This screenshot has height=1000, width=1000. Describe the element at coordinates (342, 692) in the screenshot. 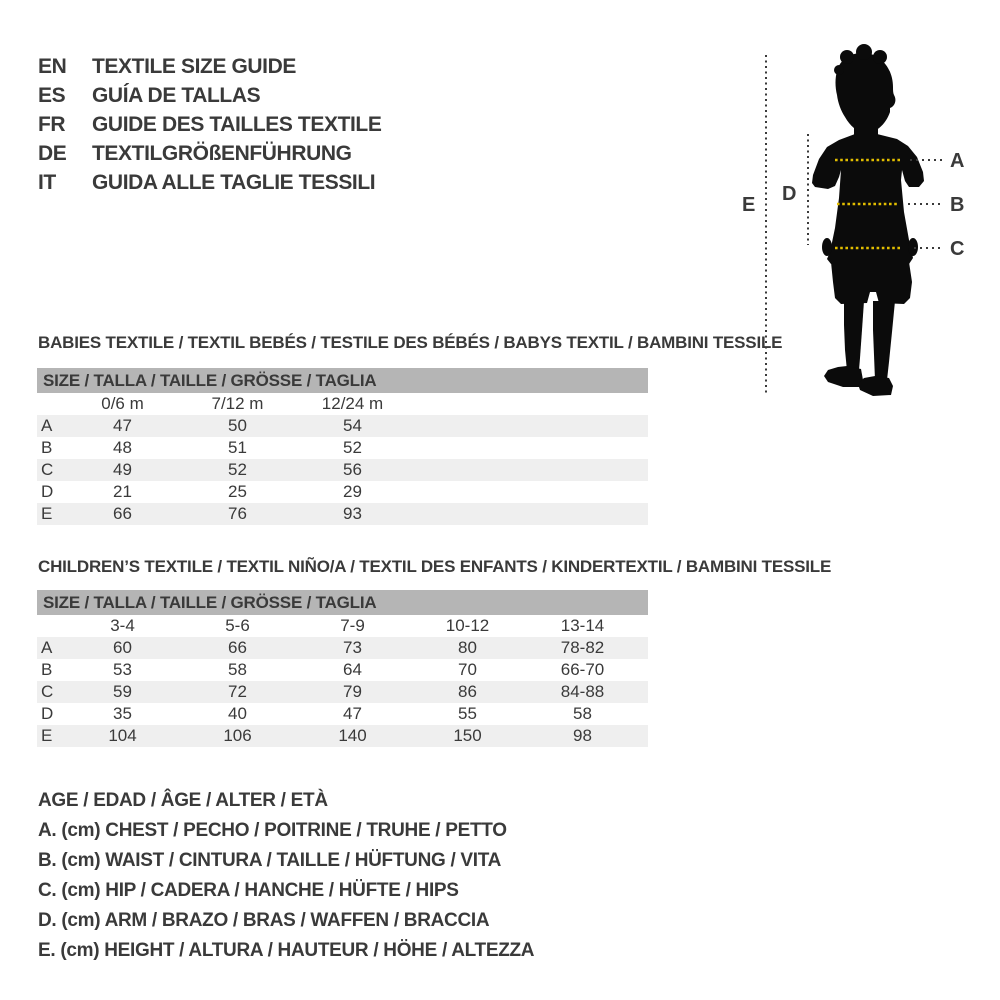

I see `table-row-C: C 59 72 79 86 84-88` at that location.